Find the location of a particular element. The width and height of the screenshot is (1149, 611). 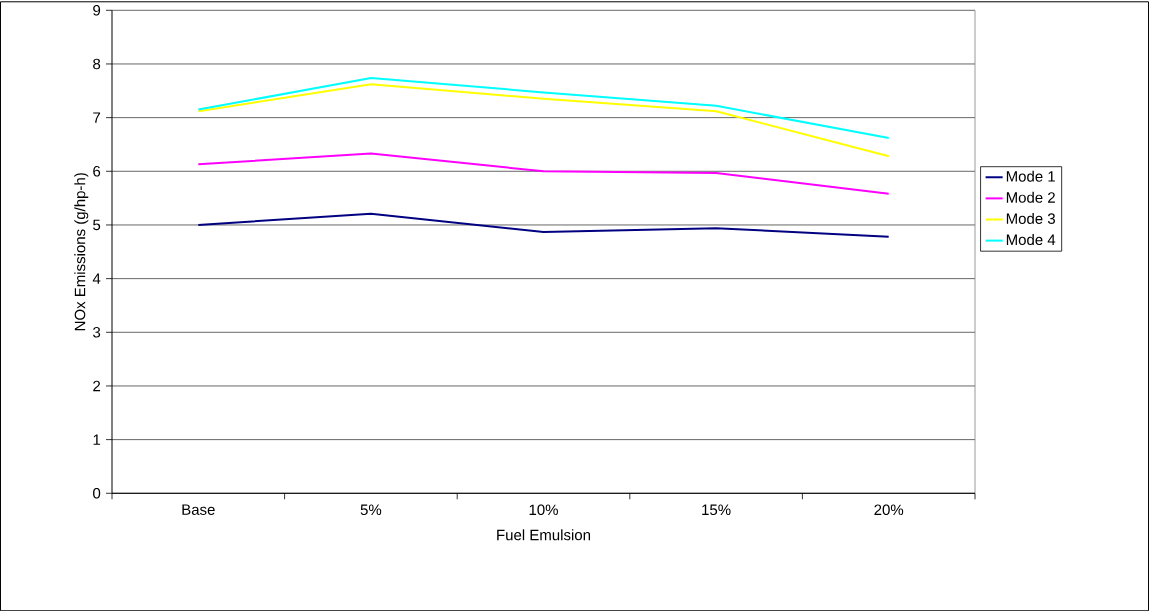

y-tick-label: 9 is located at coordinates (97, 10).